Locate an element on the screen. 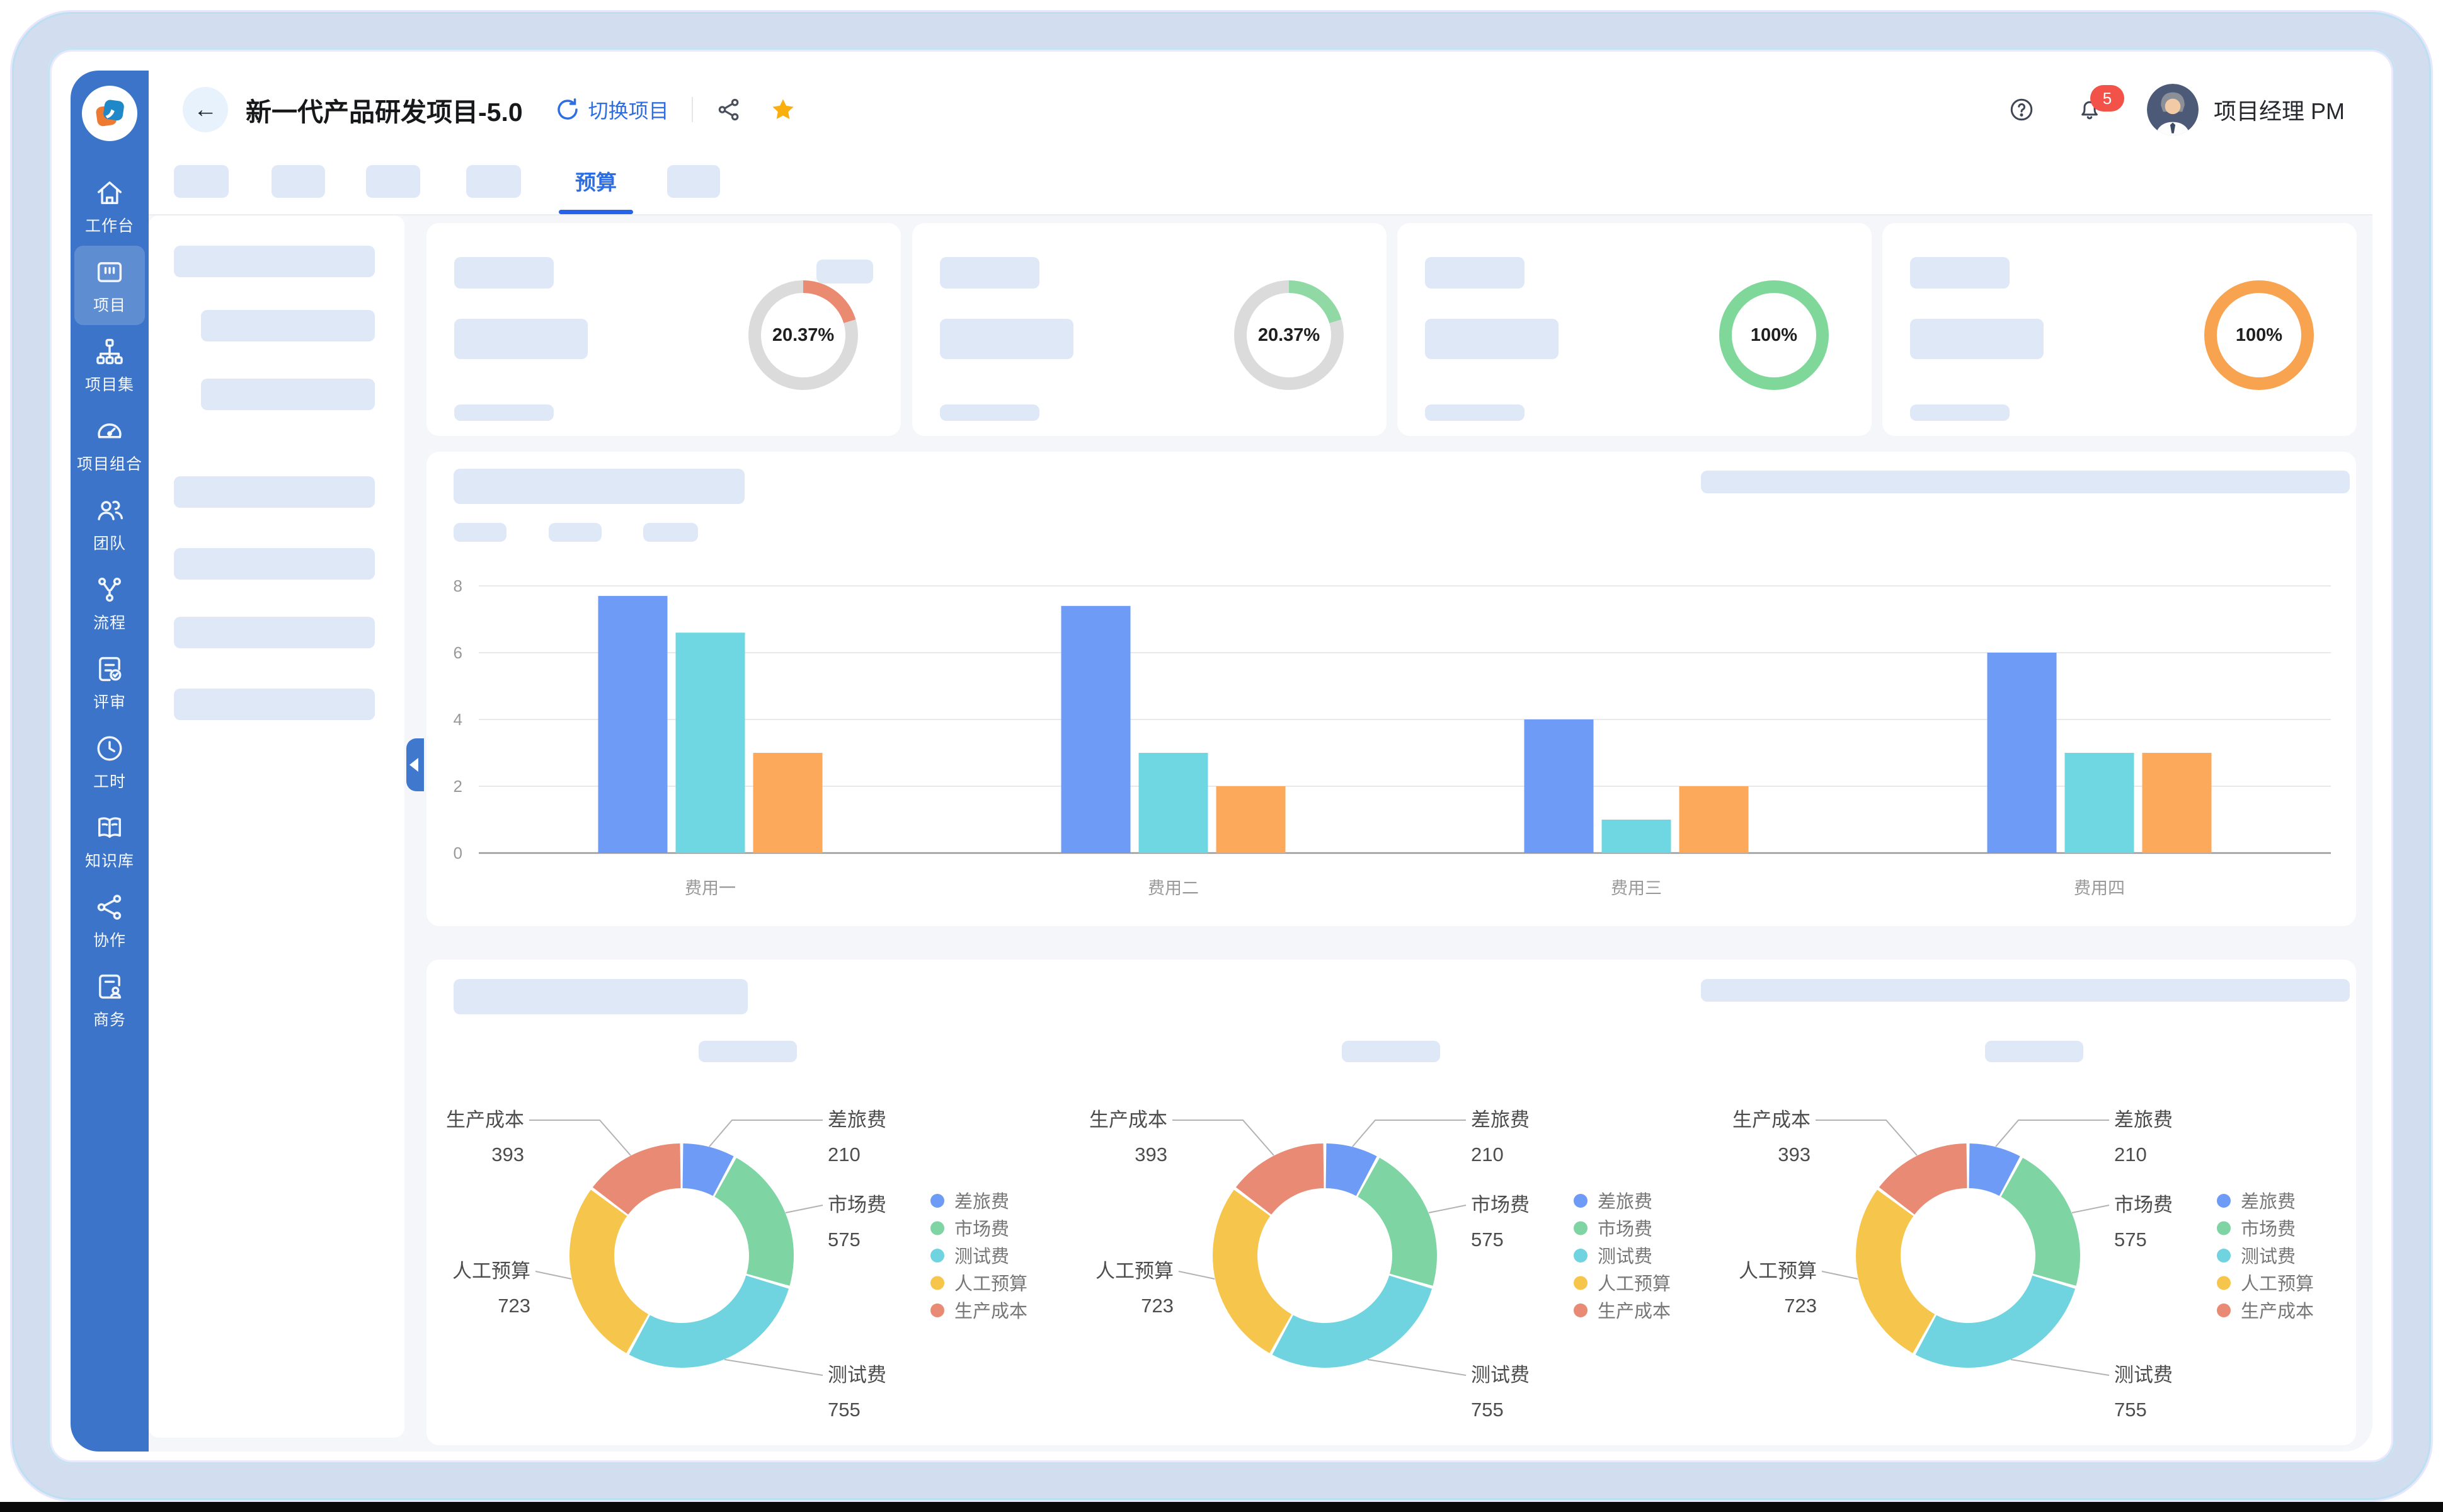 The width and height of the screenshot is (2443, 1512). panel-collapse-handle is located at coordinates (415, 764).